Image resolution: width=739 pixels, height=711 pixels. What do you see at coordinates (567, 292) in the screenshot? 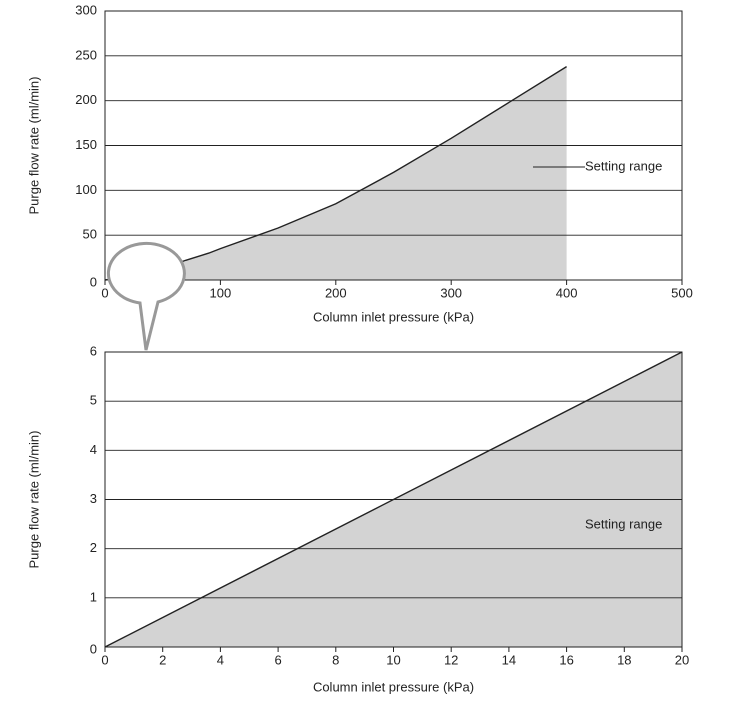
I see `x-tick-label: 400` at bounding box center [567, 292].